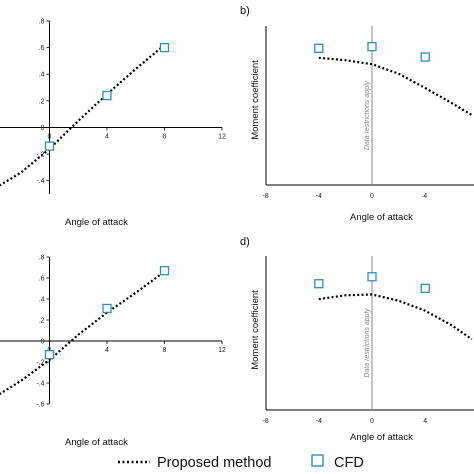 Image resolution: width=474 pixels, height=474 pixels. I want to click on legend-cfd-marker, so click(317, 460).